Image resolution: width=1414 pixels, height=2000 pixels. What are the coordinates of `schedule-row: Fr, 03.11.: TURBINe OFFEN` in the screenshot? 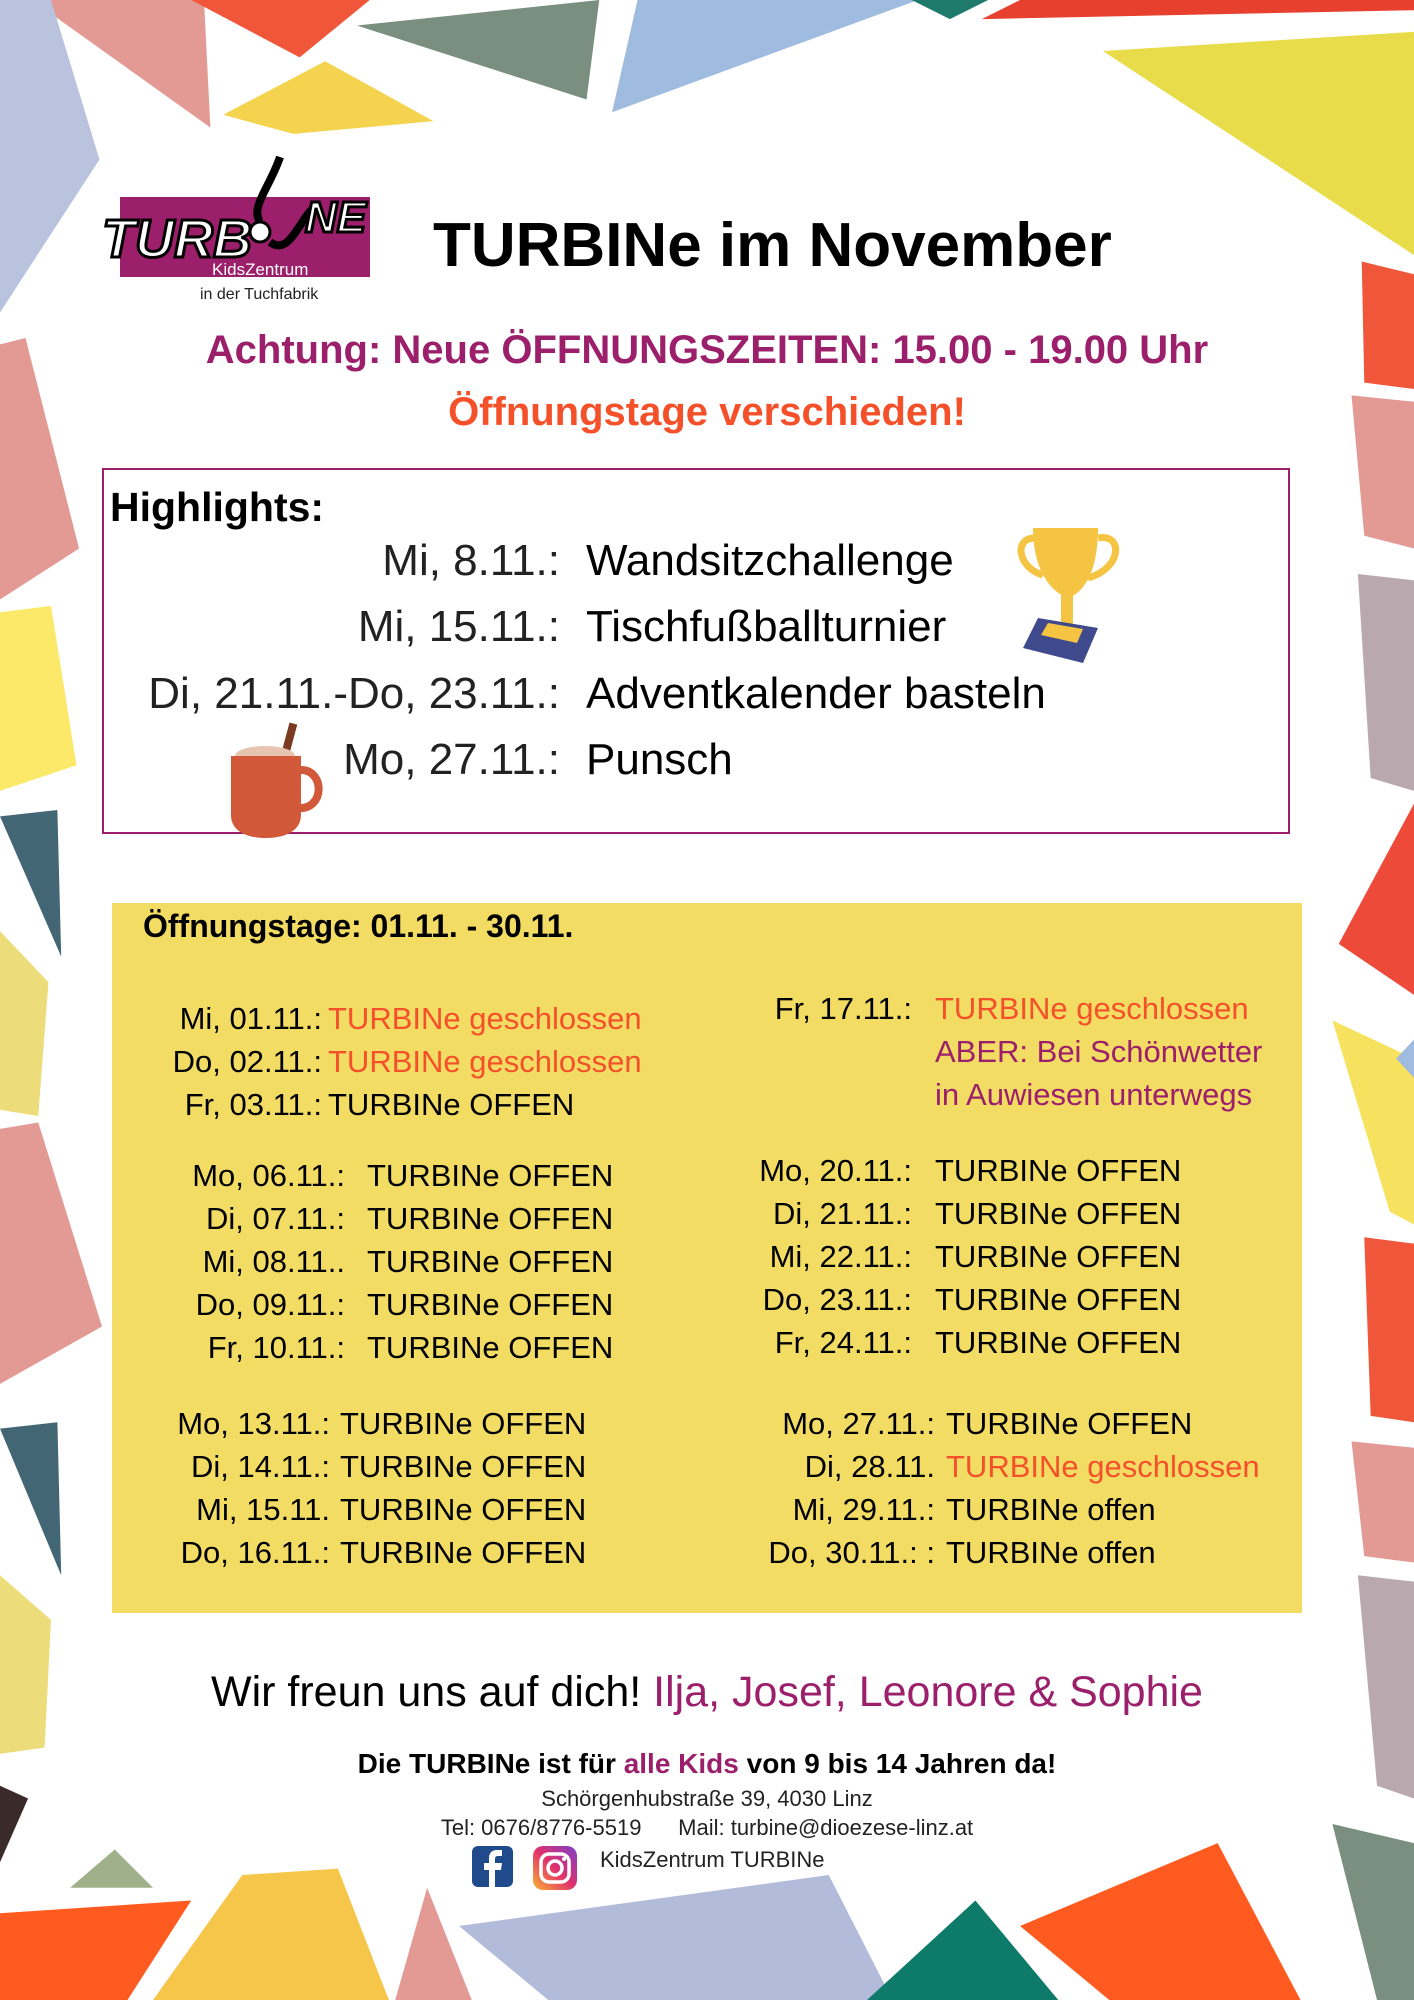 It's located at (707, 1107).